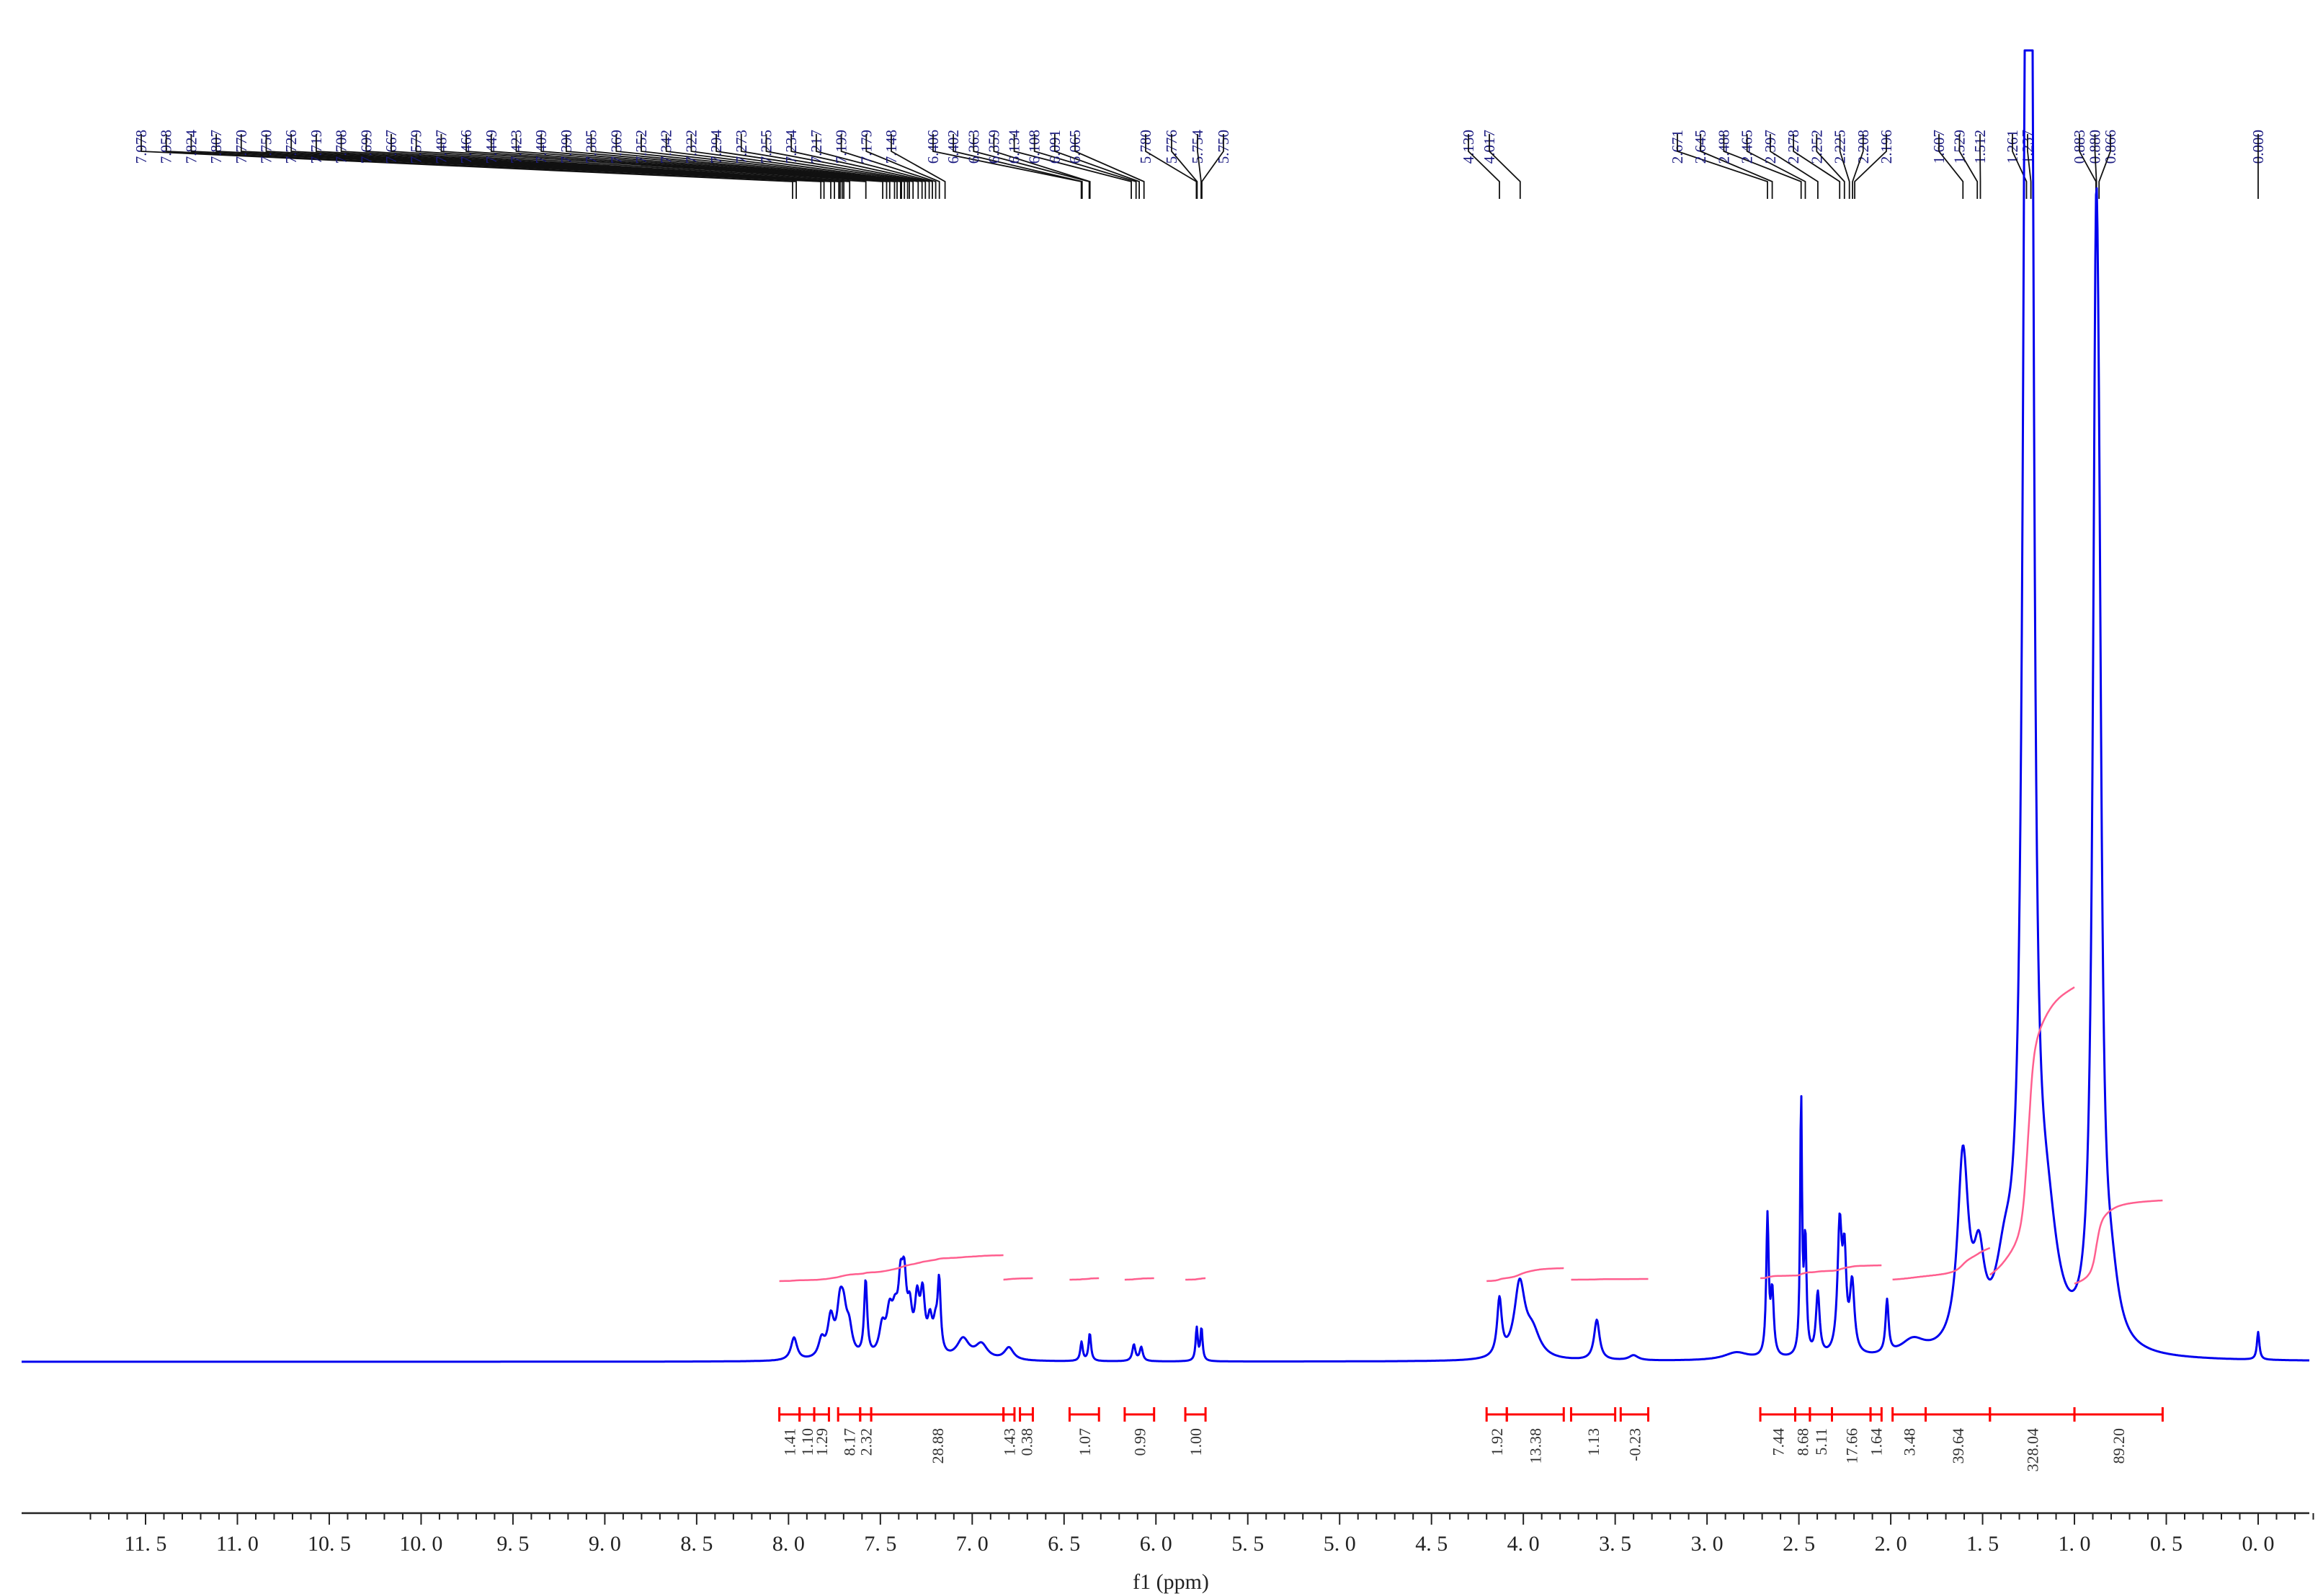  I want to click on integration-value: 1.00, so click(1196, 1442).